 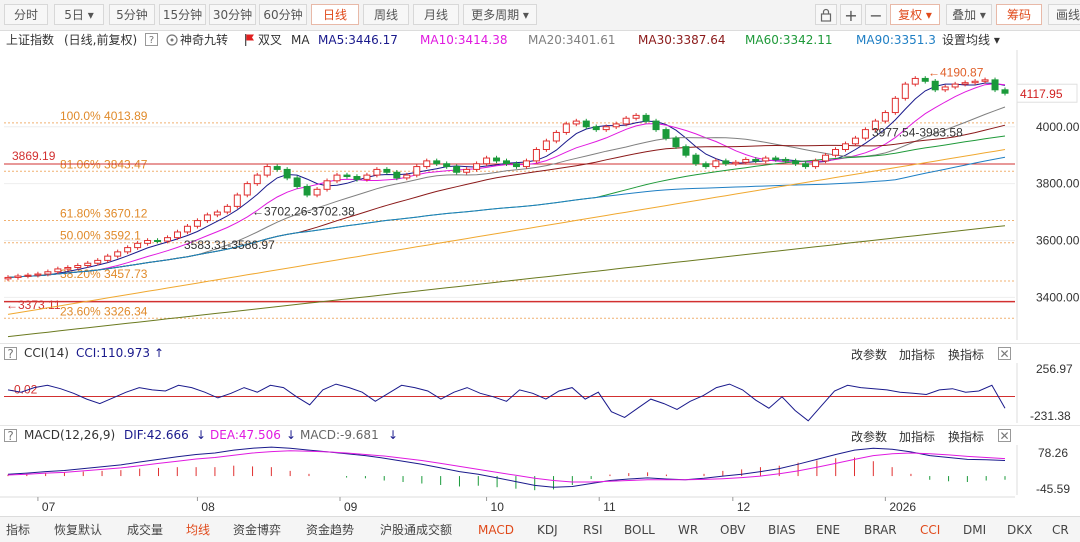 What do you see at coordinates (464, 40) in the screenshot?
I see `ma10-value: MA10:3414.38` at bounding box center [464, 40].